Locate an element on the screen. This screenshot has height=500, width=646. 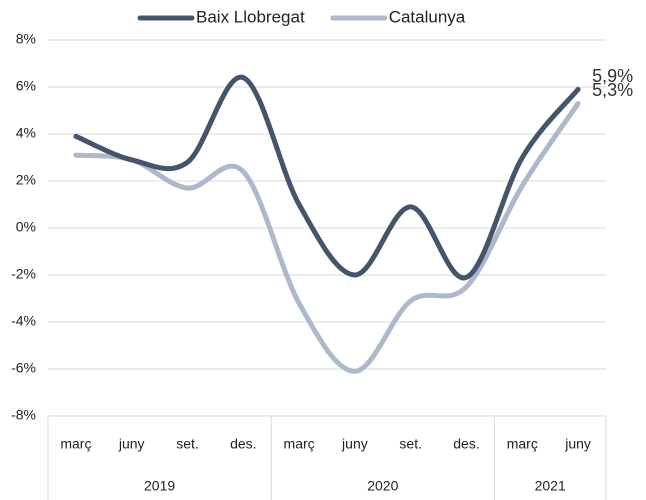
value-label: 5,3% is located at coordinates (612, 90).